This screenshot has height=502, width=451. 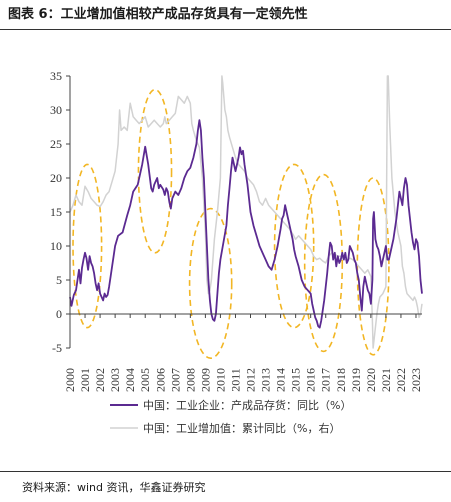 I want to click on y-tick-label: 20, so click(x=56, y=178).